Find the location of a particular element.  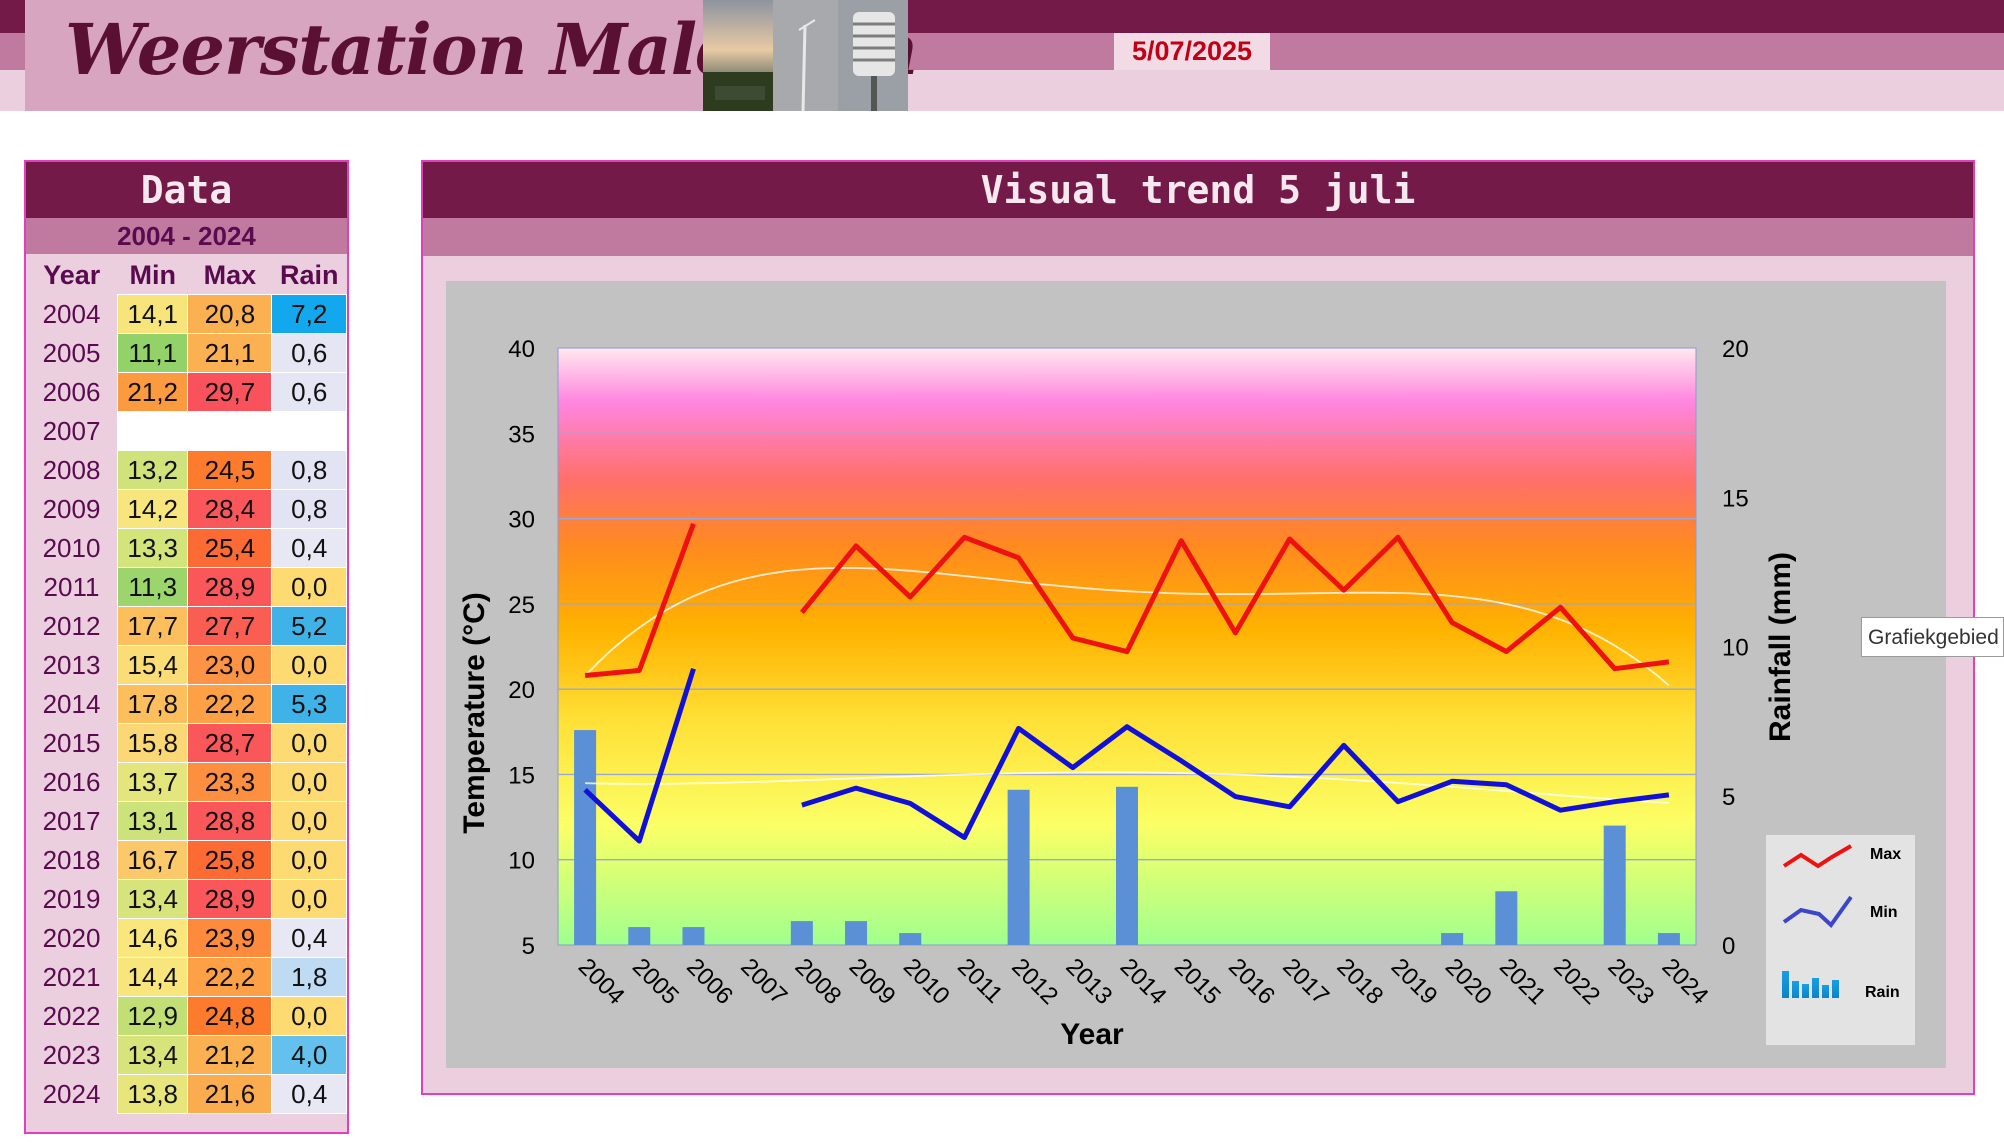

table-row: 2013 15,4 23,0 0,0 is located at coordinates (186, 665).